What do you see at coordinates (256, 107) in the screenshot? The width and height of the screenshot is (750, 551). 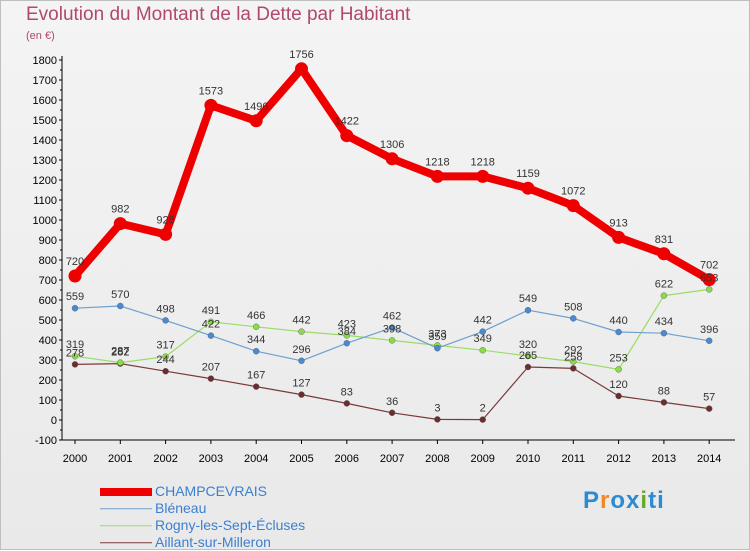 I see `data-label: 1496` at bounding box center [256, 107].